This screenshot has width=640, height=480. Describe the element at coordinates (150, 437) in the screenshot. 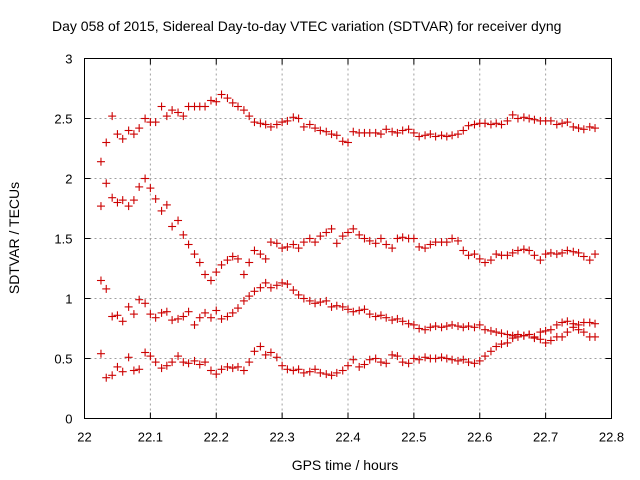

I see `x-tick-label: 22.1` at that location.